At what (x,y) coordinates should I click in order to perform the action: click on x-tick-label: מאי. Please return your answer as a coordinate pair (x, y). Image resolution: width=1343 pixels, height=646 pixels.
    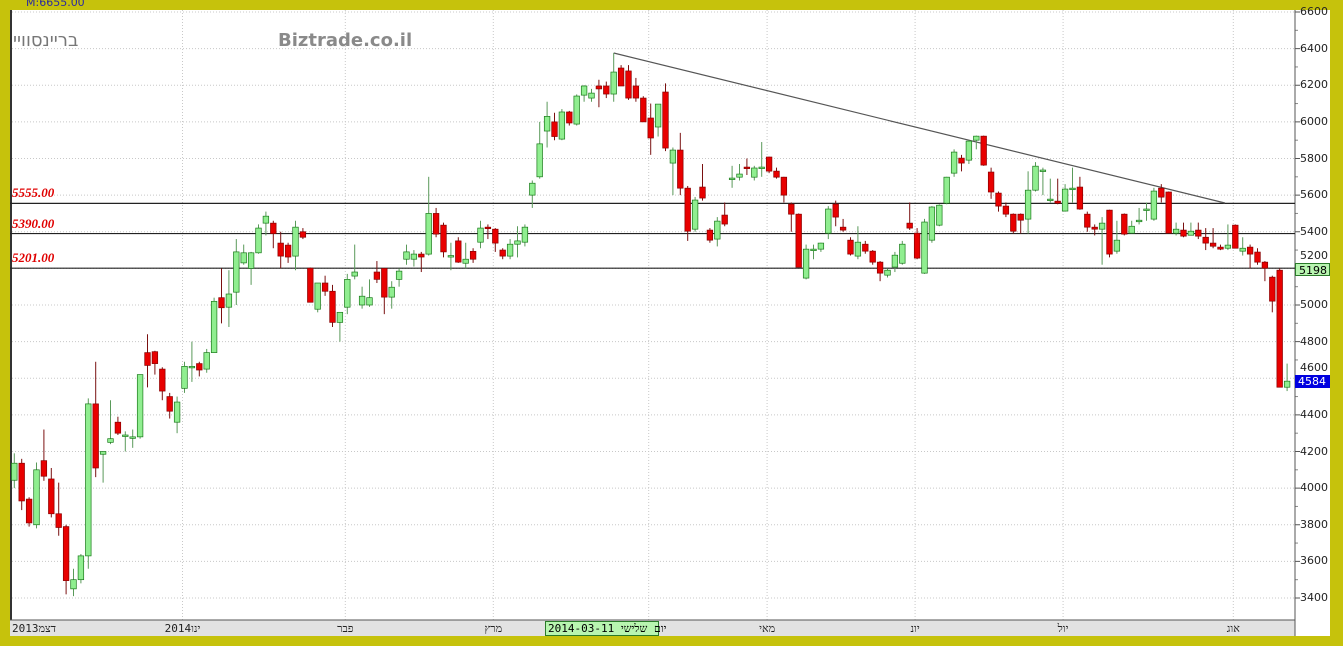
    Looking at the image, I should click on (767, 628).